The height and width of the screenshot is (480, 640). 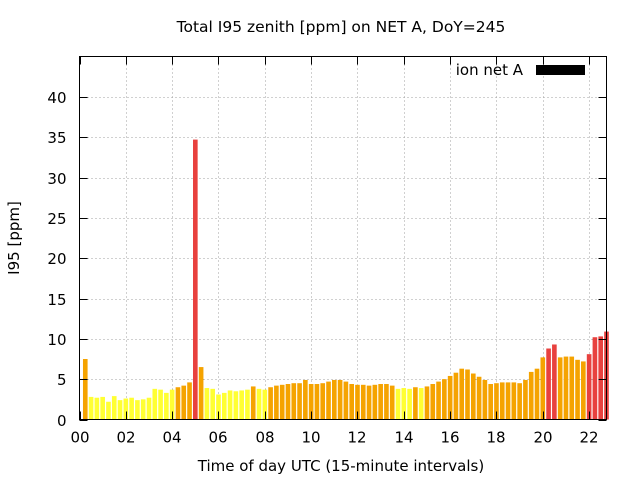 I want to click on x-tick-label: 14, so click(x=403, y=438).